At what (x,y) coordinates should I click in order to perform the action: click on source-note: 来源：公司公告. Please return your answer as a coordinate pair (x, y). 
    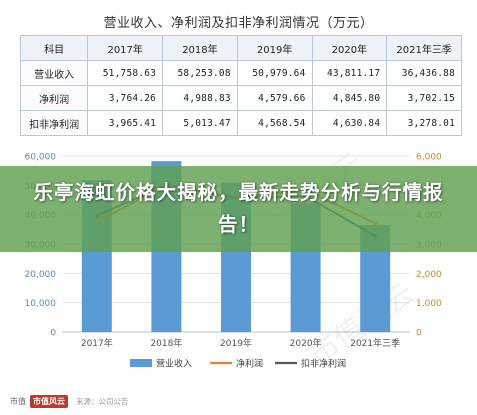
    Looking at the image, I should click on (102, 401).